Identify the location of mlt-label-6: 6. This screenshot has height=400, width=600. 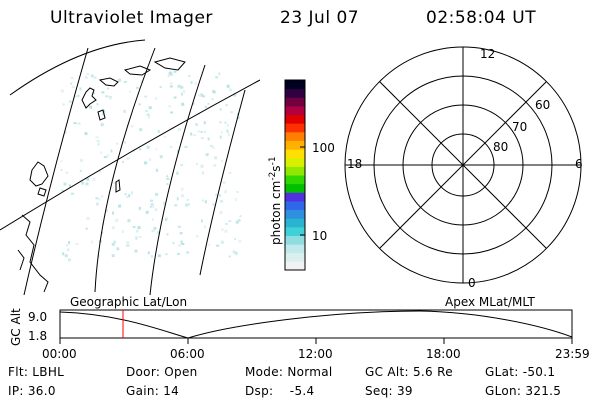
(579, 164).